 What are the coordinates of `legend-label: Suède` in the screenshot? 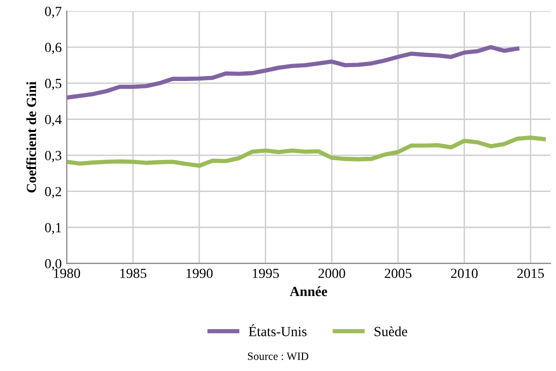 It's located at (391, 331).